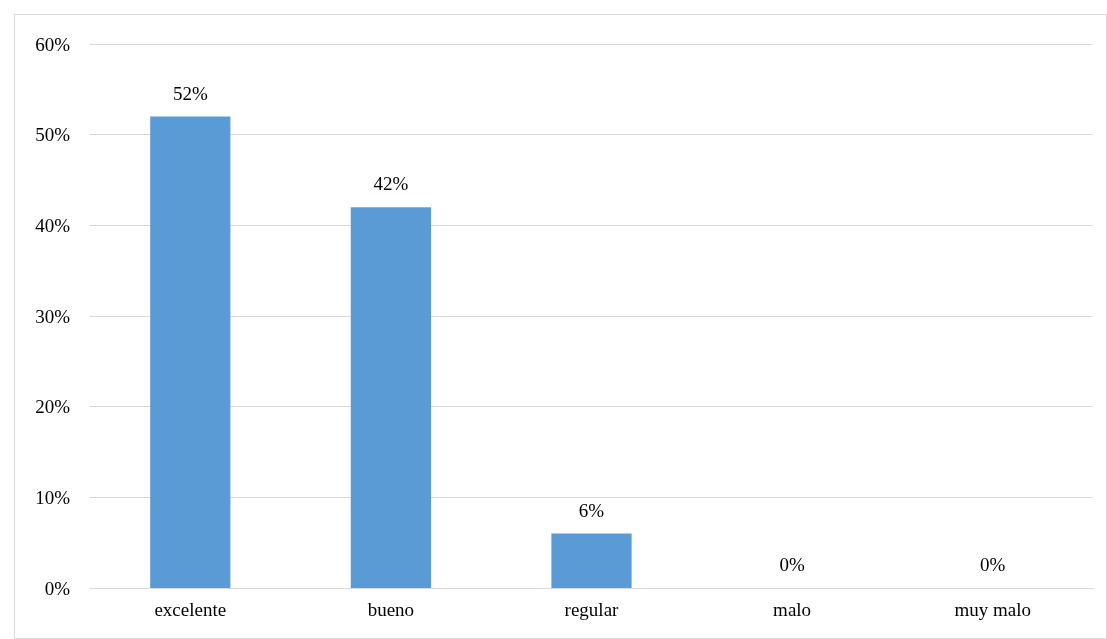 This screenshot has width=1107, height=639. I want to click on data-label: 42%, so click(391, 184).